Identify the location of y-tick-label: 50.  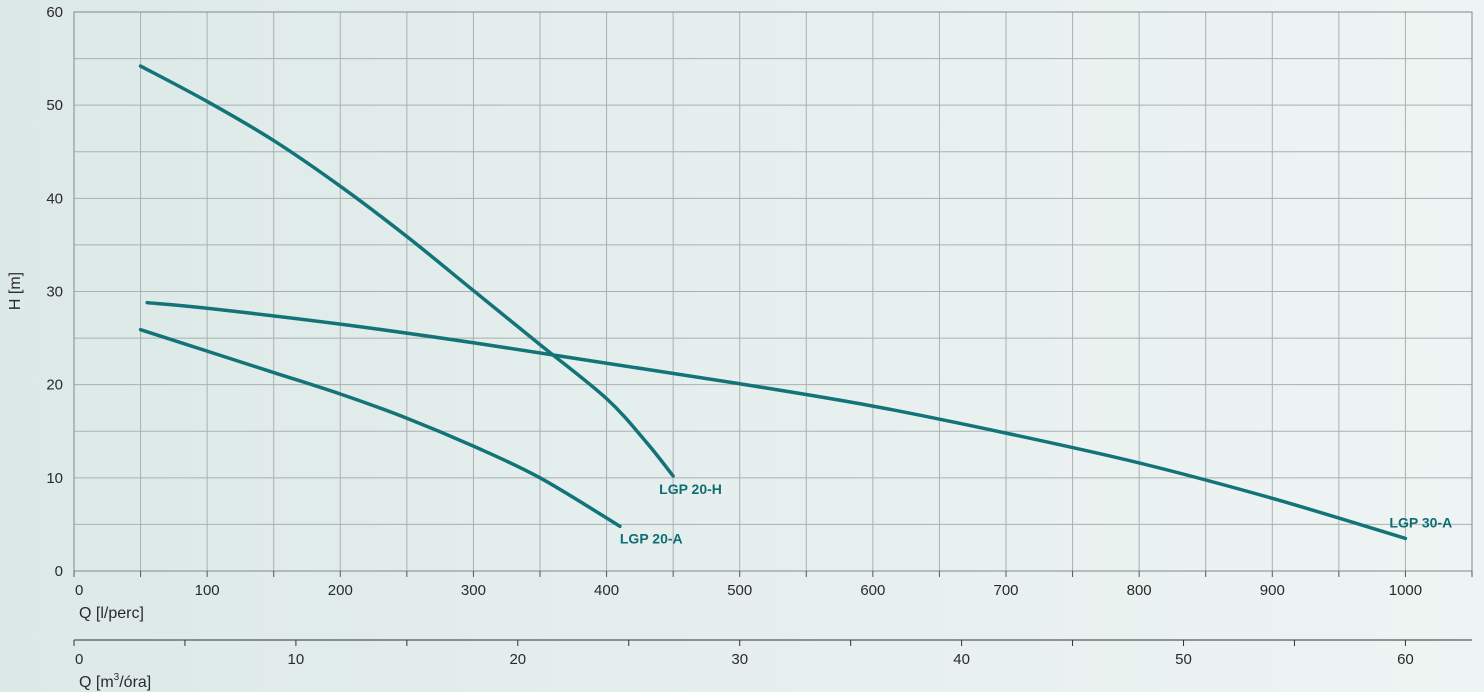
(54, 105).